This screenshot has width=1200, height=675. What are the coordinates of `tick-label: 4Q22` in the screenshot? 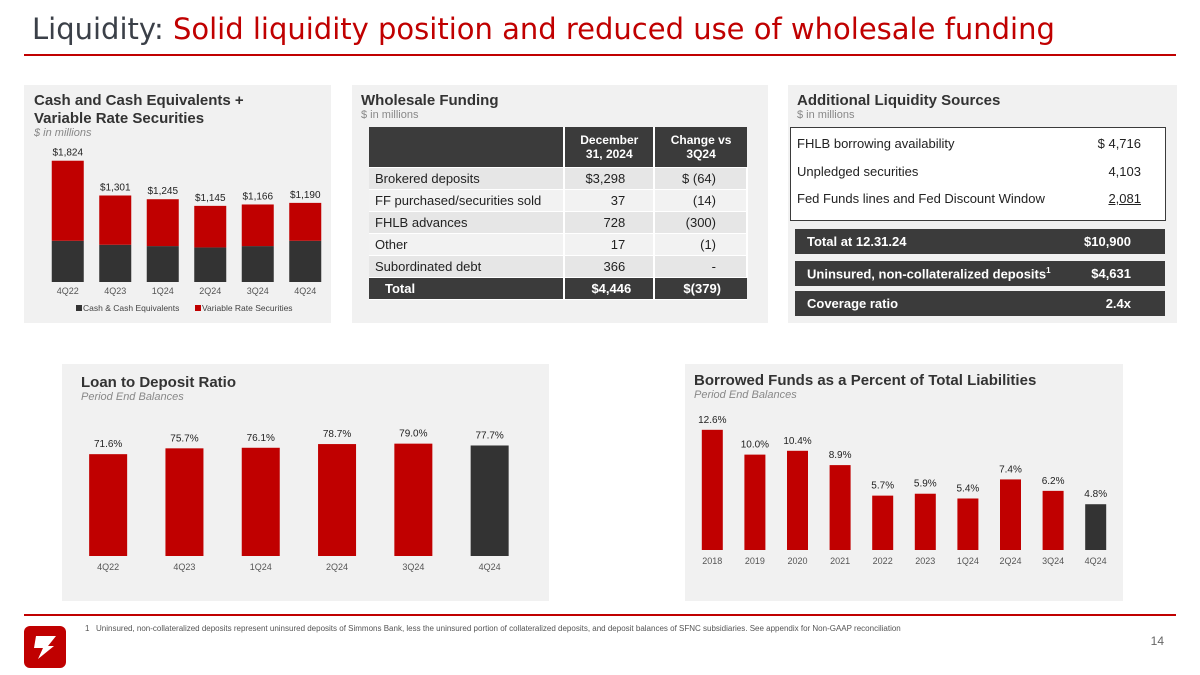 It's located at (108, 567).